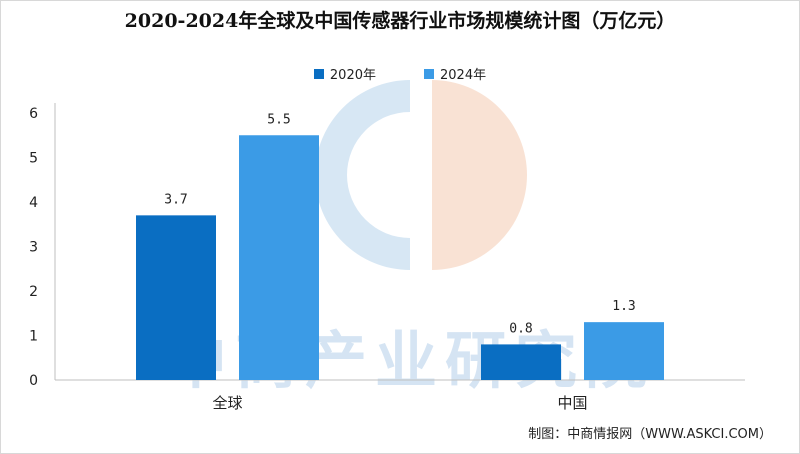 The height and width of the screenshot is (454, 800). What do you see at coordinates (479, 175) in the screenshot?
I see `watermark-logo-half` at bounding box center [479, 175].